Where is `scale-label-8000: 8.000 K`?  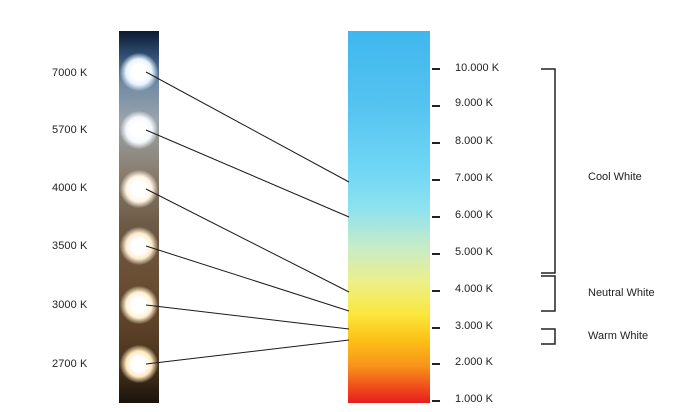 scale-label-8000: 8.000 K is located at coordinates (474, 141).